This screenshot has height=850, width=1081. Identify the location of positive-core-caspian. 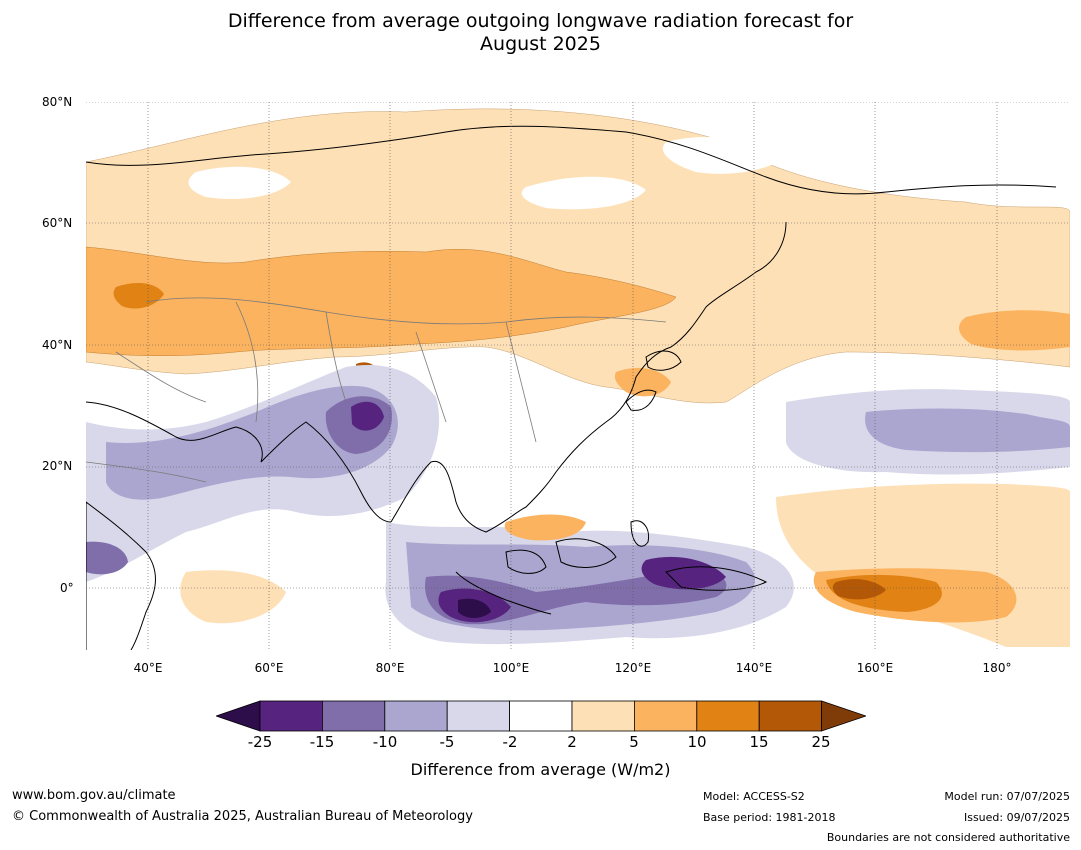
(138, 295).